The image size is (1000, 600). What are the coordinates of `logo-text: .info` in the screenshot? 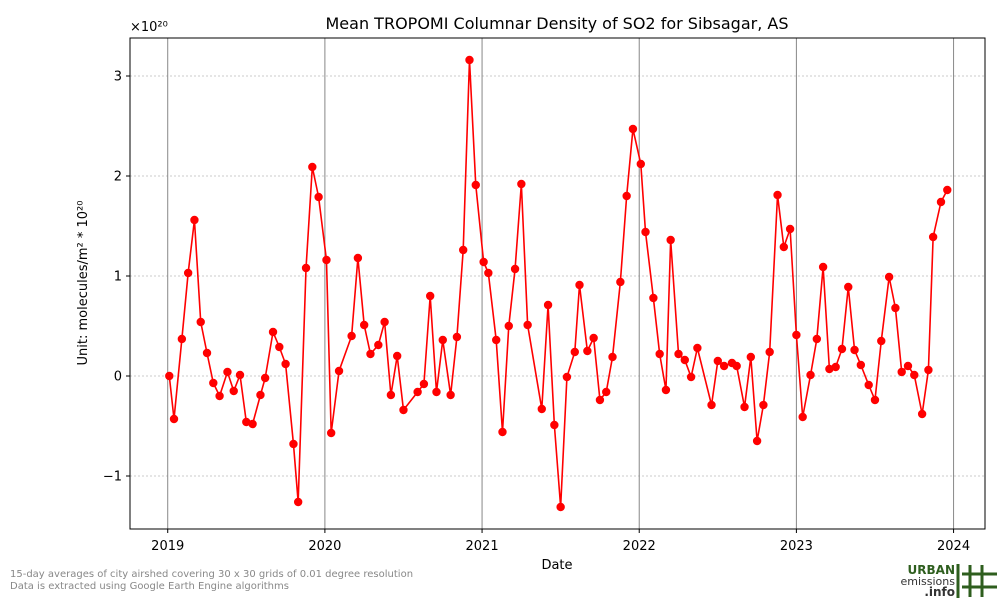 It's located at (939, 592).